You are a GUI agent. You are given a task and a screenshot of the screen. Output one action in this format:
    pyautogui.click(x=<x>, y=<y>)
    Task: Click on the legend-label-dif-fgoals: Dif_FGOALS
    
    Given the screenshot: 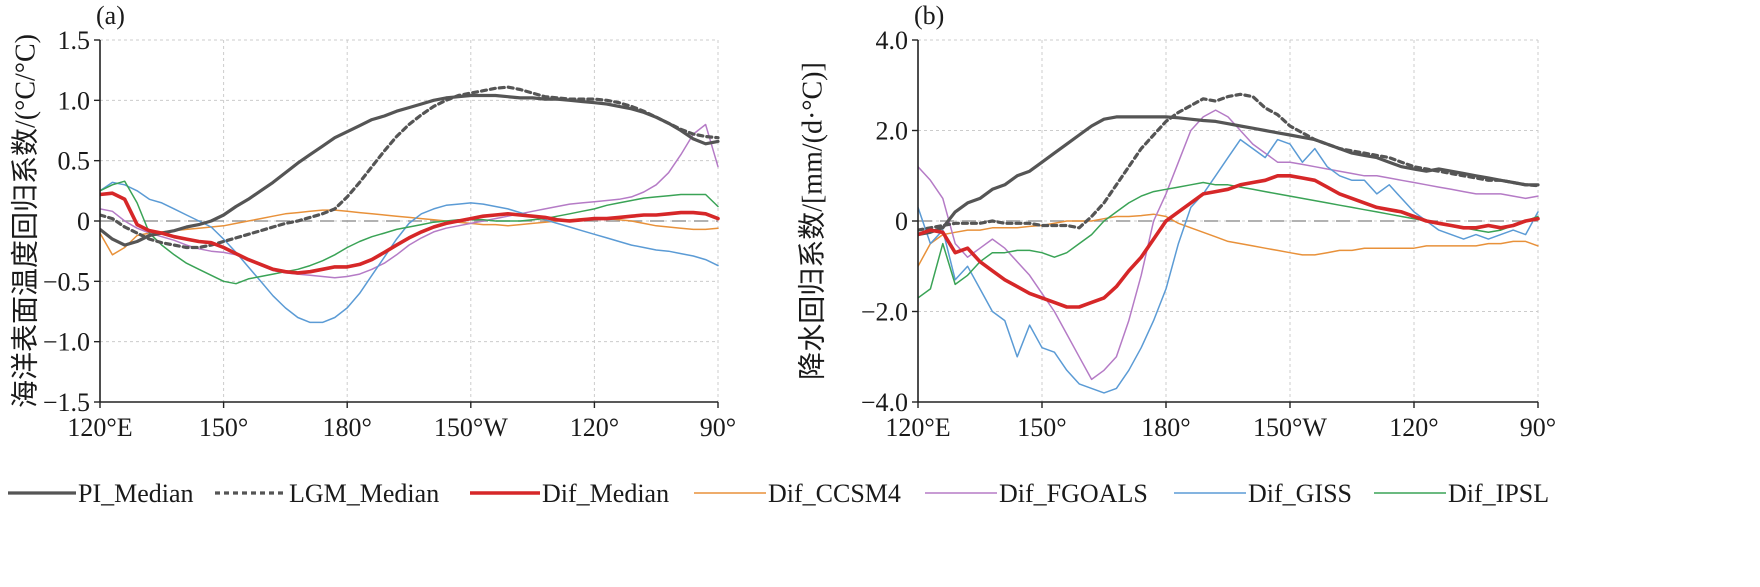 What is the action you would take?
    pyautogui.click(x=1073, y=493)
    